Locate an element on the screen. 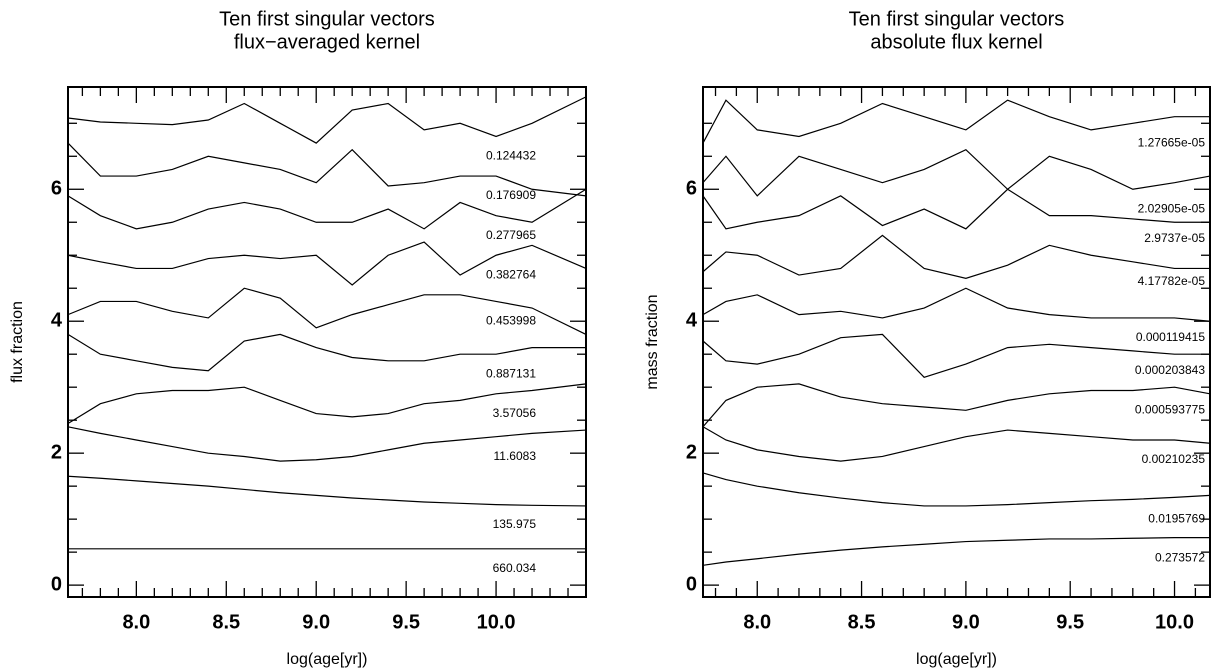 This screenshot has width=1213, height=671. line-label: 0.887131 is located at coordinates (511, 373).